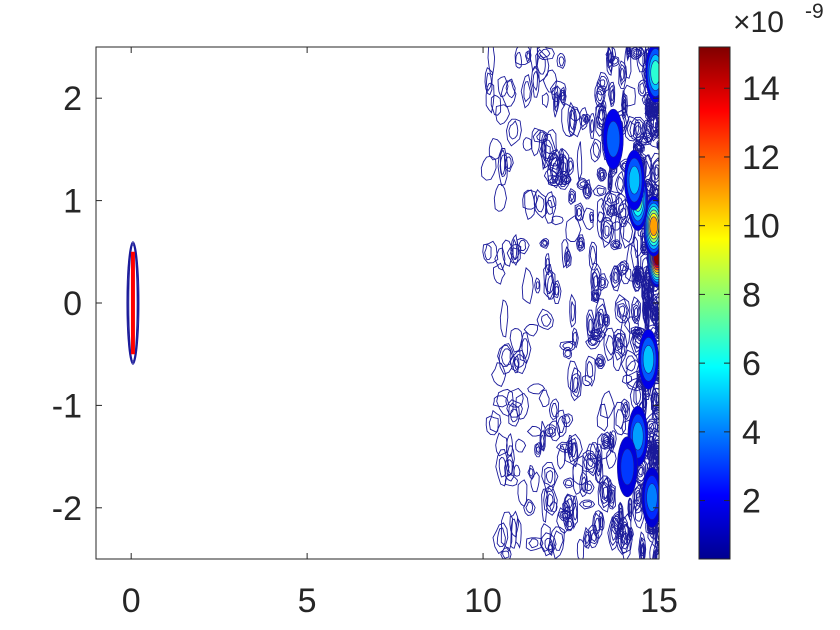 This screenshot has height=630, width=840. What do you see at coordinates (133, 303) in the screenshot?
I see `source-contour` at bounding box center [133, 303].